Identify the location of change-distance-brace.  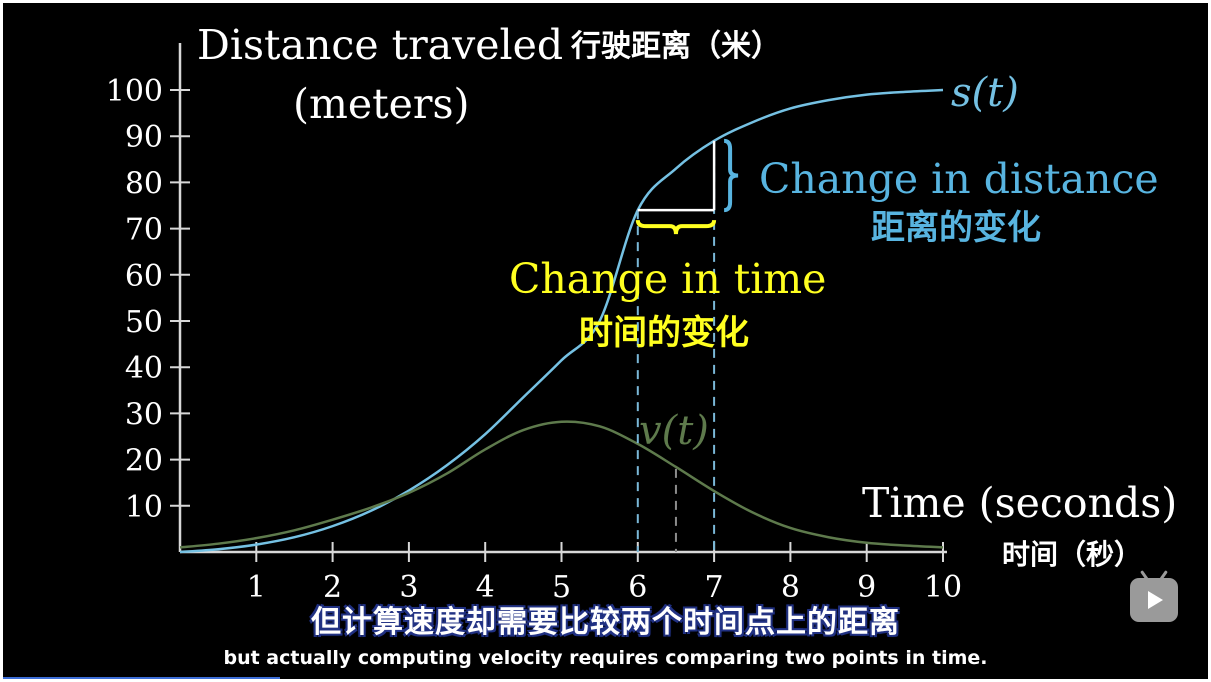
(731, 175).